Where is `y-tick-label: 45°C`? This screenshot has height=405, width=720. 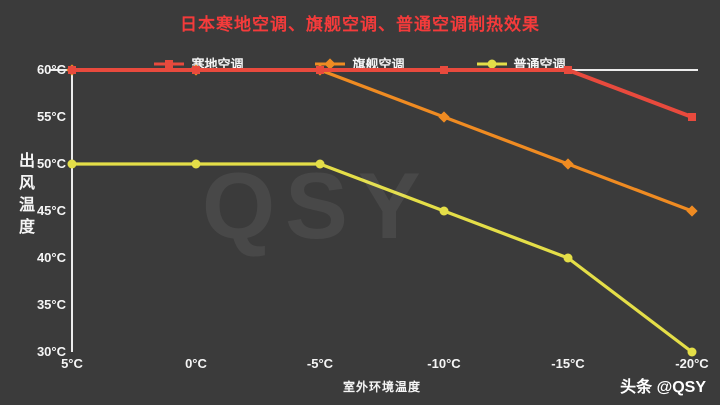
y-tick-label: 45°C is located at coordinates (51, 210).